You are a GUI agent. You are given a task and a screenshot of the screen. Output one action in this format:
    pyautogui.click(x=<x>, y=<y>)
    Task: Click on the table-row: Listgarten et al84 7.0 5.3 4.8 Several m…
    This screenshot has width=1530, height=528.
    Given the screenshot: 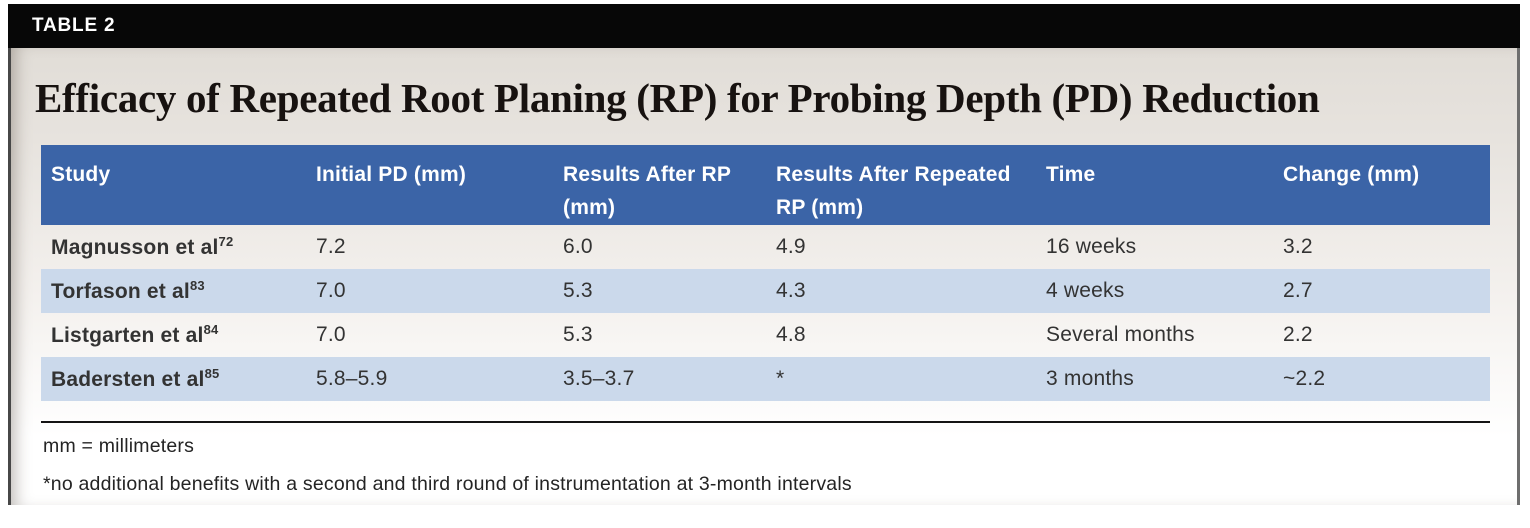 What is the action you would take?
    pyautogui.click(x=765, y=335)
    